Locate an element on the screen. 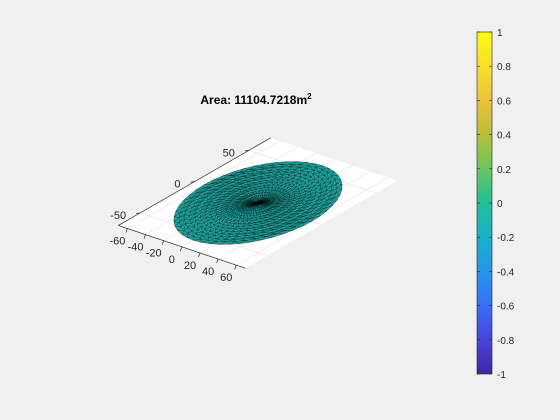  x-tick-label: -40 is located at coordinates (136, 248).